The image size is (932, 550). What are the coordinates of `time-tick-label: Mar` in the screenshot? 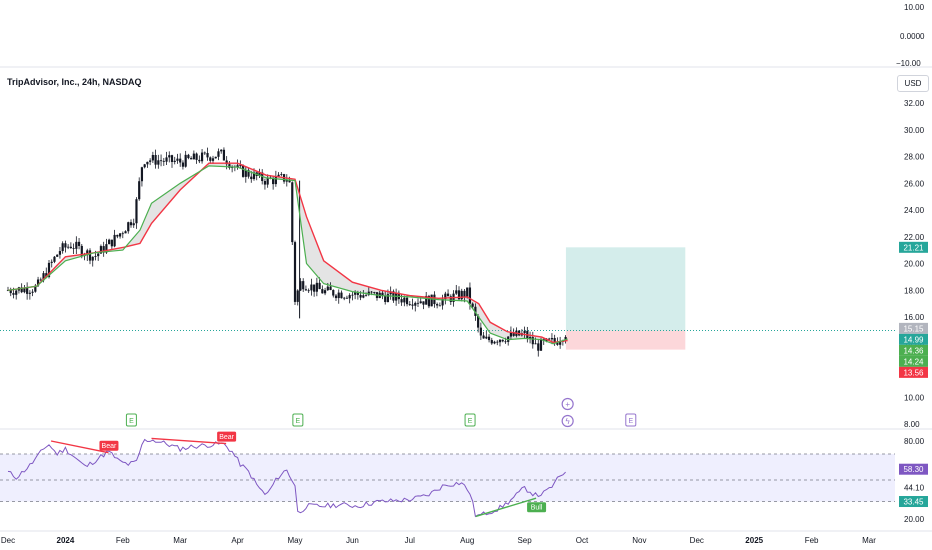 It's located at (180, 540).